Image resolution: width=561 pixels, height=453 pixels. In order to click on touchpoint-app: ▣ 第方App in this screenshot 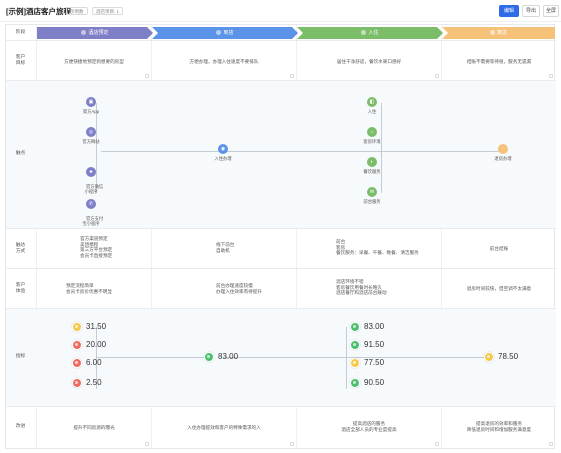, I will do `click(91, 105)`.